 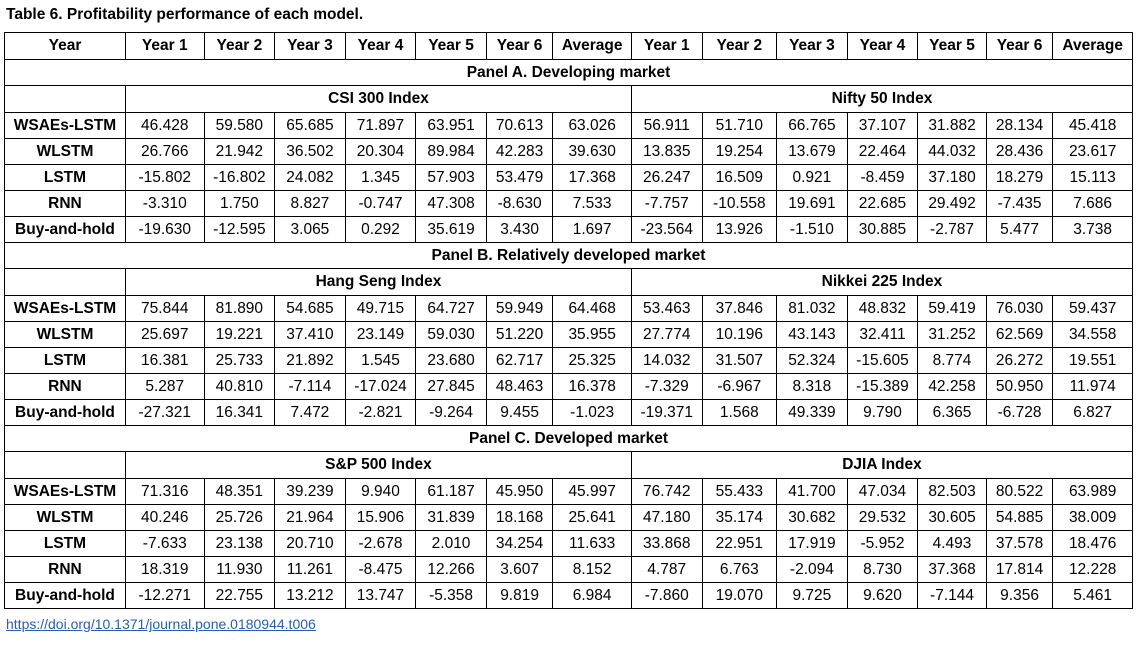 What do you see at coordinates (451, 203) in the screenshot?
I see `value-cell: 47.308` at bounding box center [451, 203].